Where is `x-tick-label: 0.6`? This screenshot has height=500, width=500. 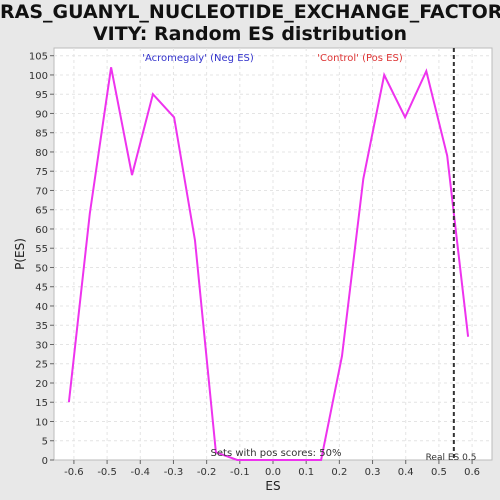 x-tick-label: 0.6 is located at coordinates (472, 472).